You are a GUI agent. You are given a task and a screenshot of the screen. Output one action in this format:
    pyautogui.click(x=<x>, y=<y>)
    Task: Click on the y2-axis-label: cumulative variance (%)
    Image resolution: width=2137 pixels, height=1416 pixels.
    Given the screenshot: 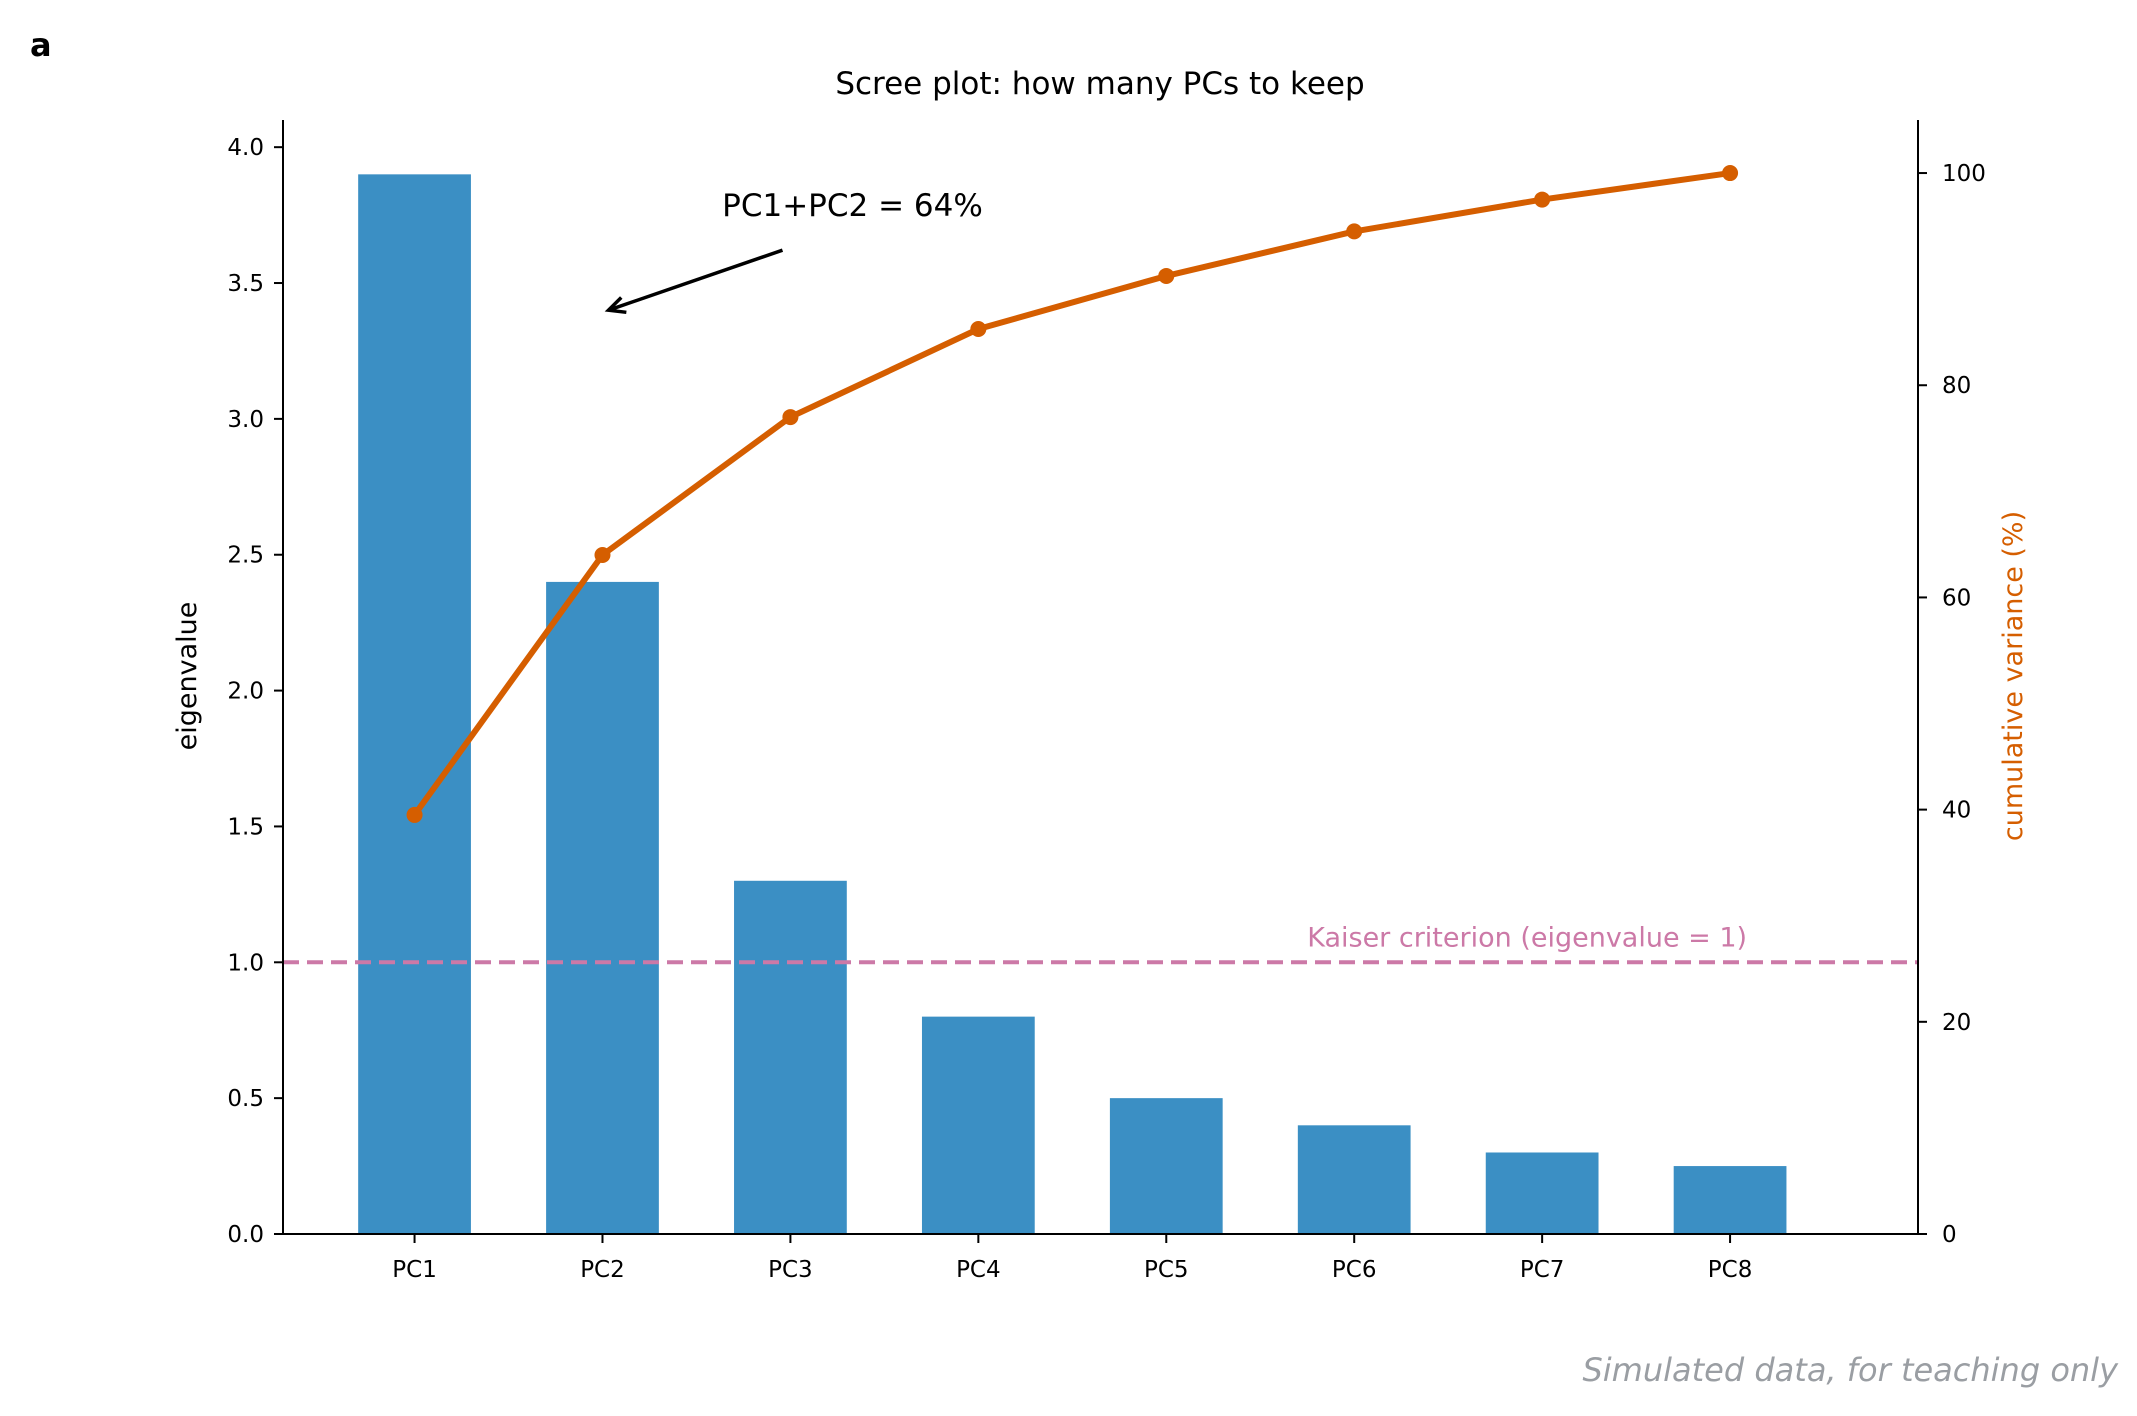 What is the action you would take?
    pyautogui.click(x=2013, y=676)
    